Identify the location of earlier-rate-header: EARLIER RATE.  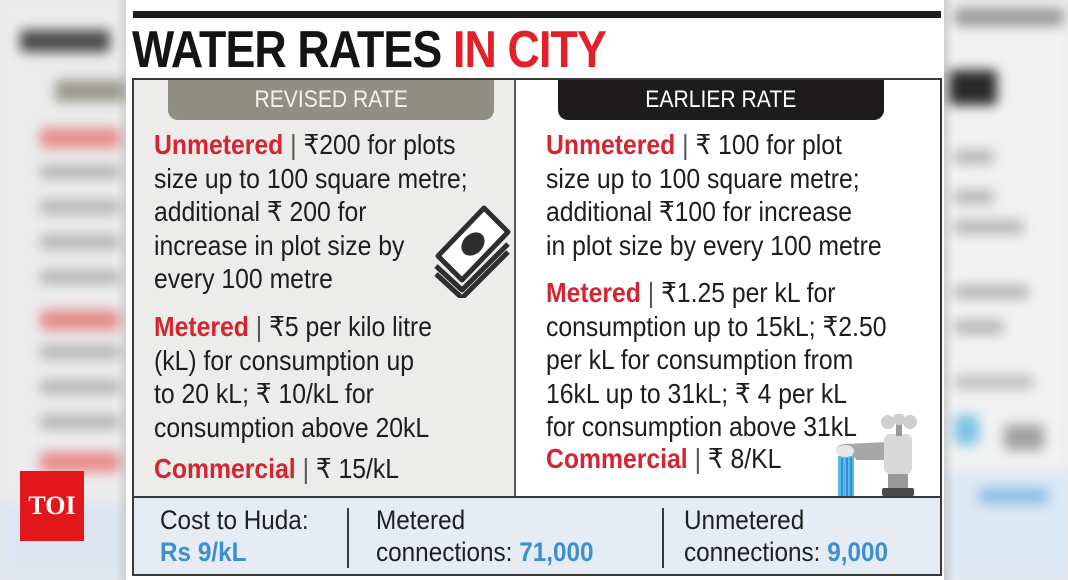
(721, 100).